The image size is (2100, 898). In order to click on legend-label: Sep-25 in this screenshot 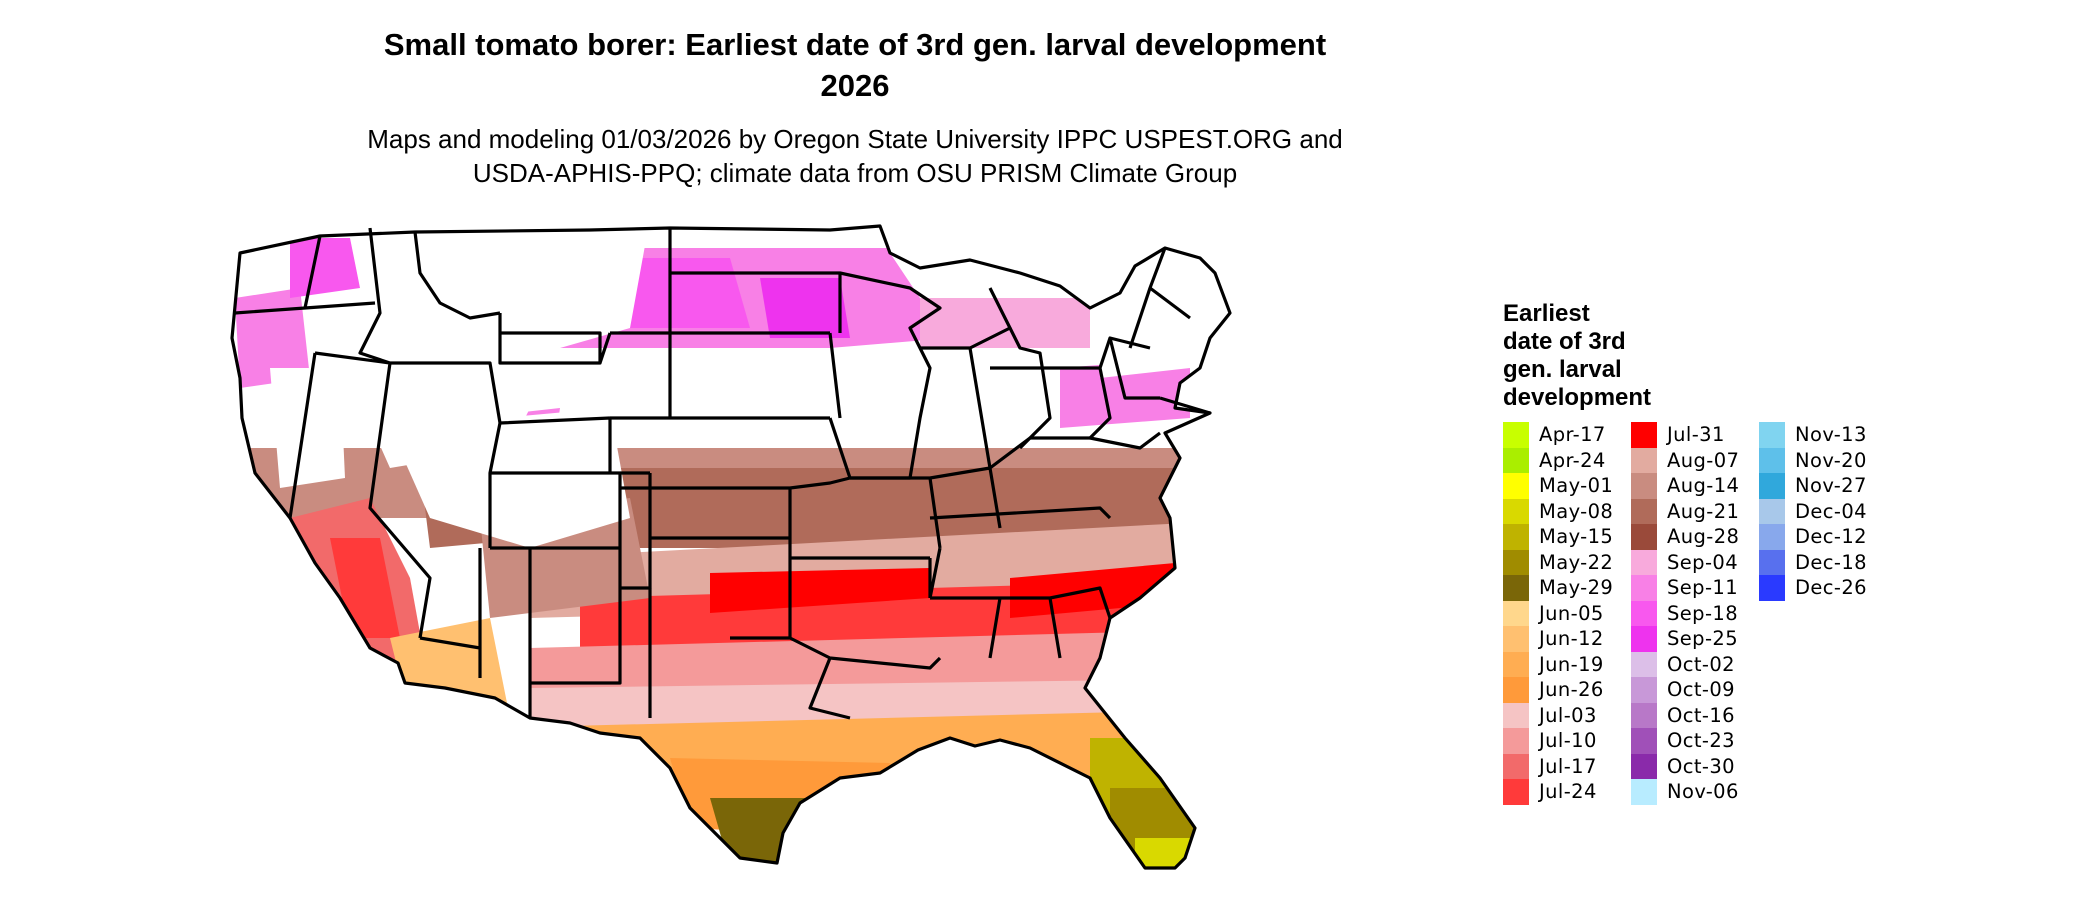, I will do `click(1703, 639)`.